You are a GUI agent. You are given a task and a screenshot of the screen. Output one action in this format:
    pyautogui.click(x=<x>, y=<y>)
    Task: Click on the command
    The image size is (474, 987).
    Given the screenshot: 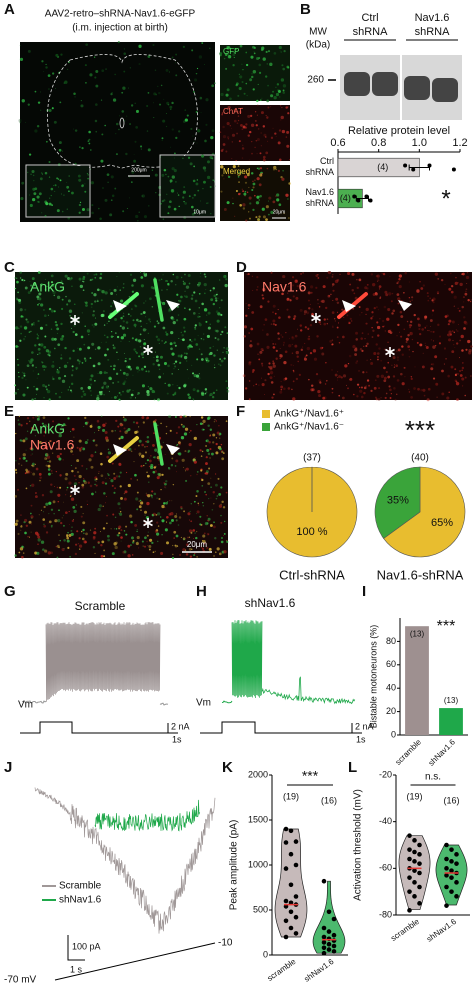 What is the action you would take?
    pyautogui.click(x=276, y=727)
    